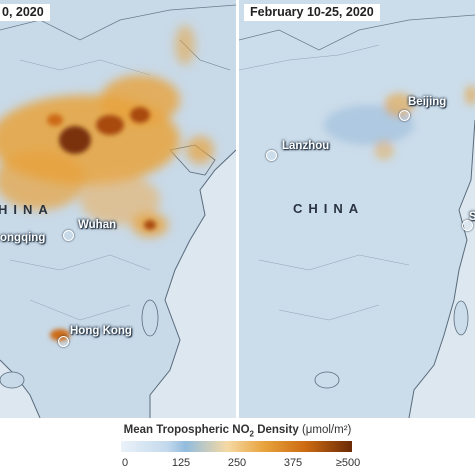  What do you see at coordinates (306, 146) in the screenshot?
I see `city-label-lanzhou: Lanzhou` at bounding box center [306, 146].